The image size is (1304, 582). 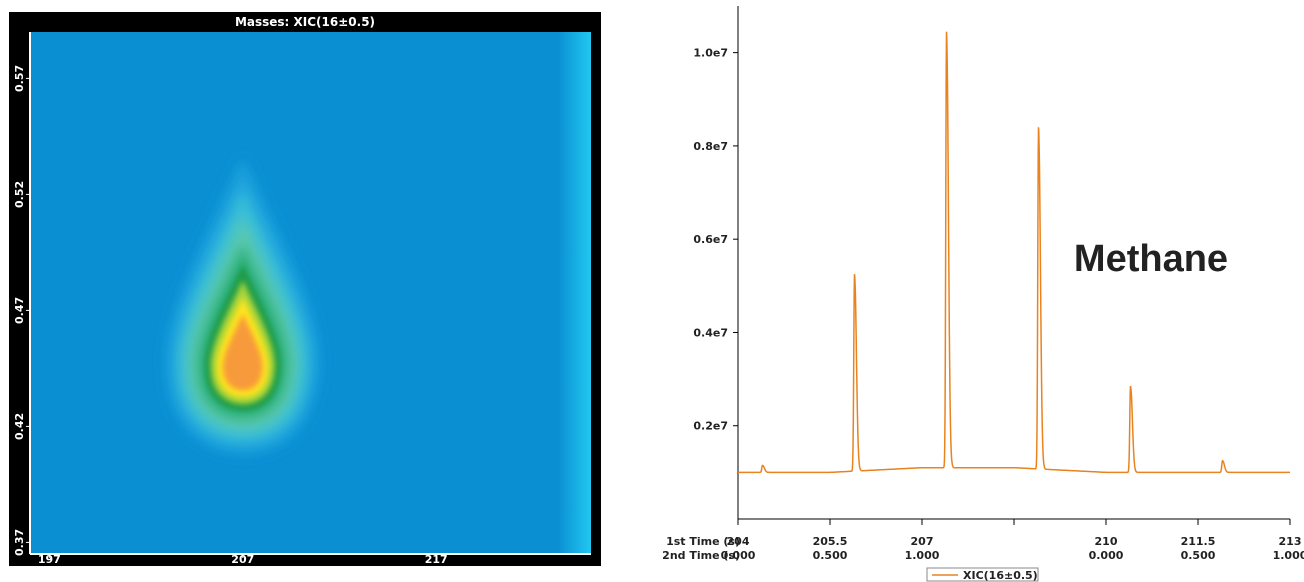 I want to click on heatmap-peak-blob, so click(x=243, y=306).